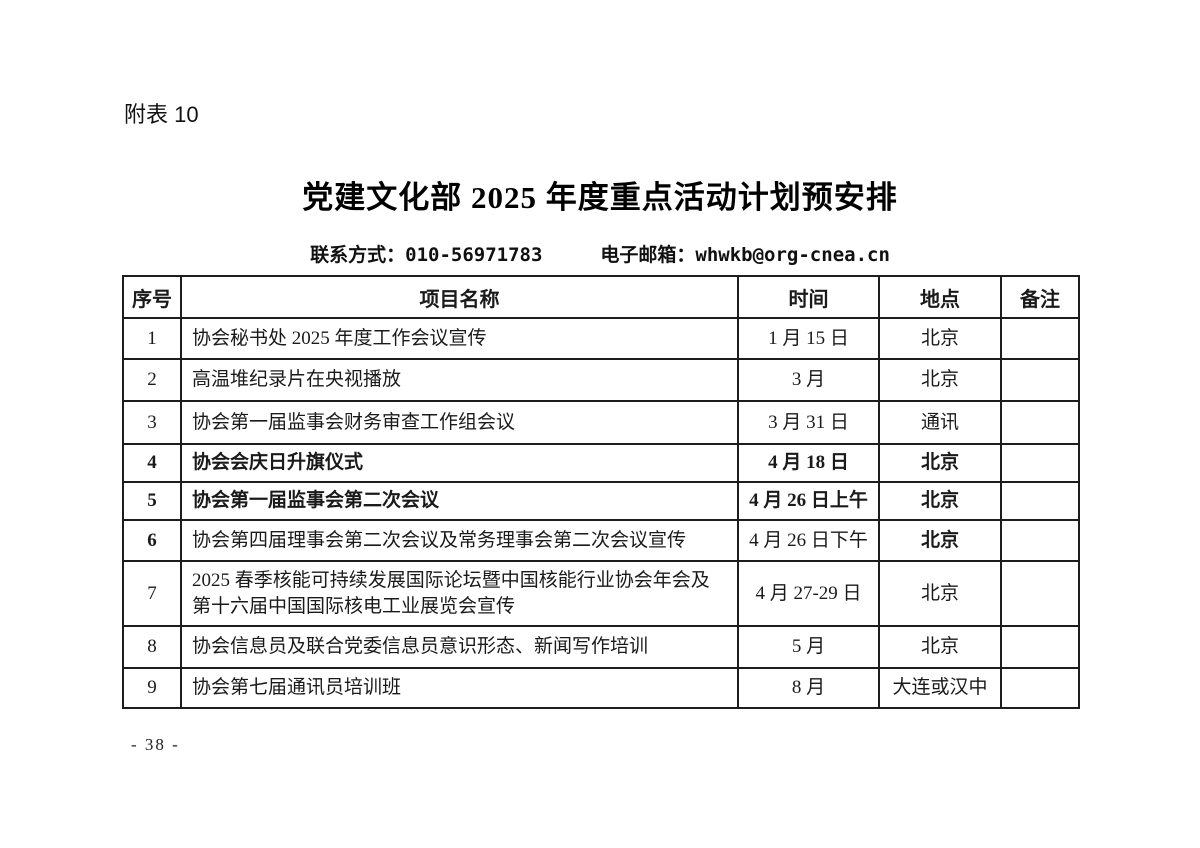 This screenshot has width=1200, height=848. I want to click on table-row: 2 高温堆纪录片在央视播放 3 月北京, so click(601, 380).